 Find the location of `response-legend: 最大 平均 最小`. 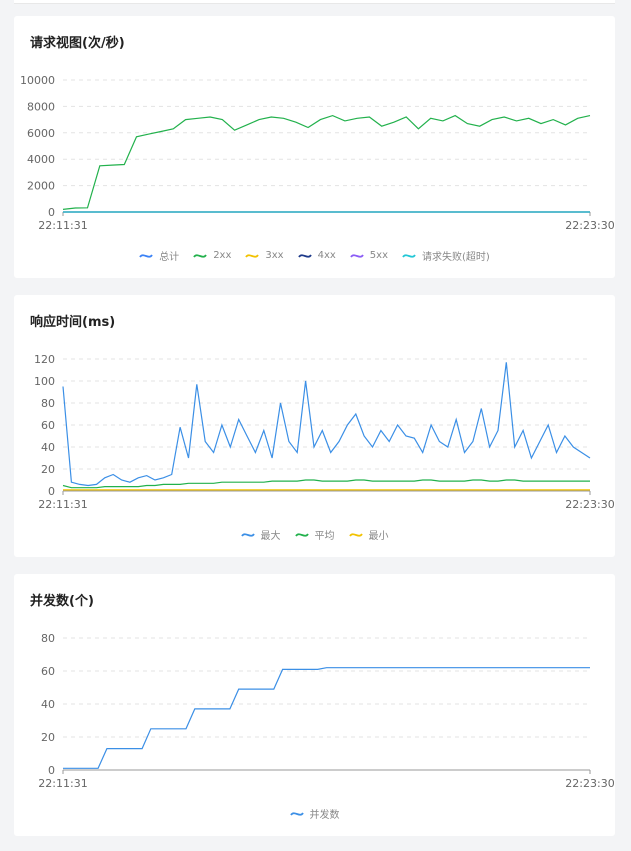

response-legend: 最大 平均 最小 is located at coordinates (314, 534).